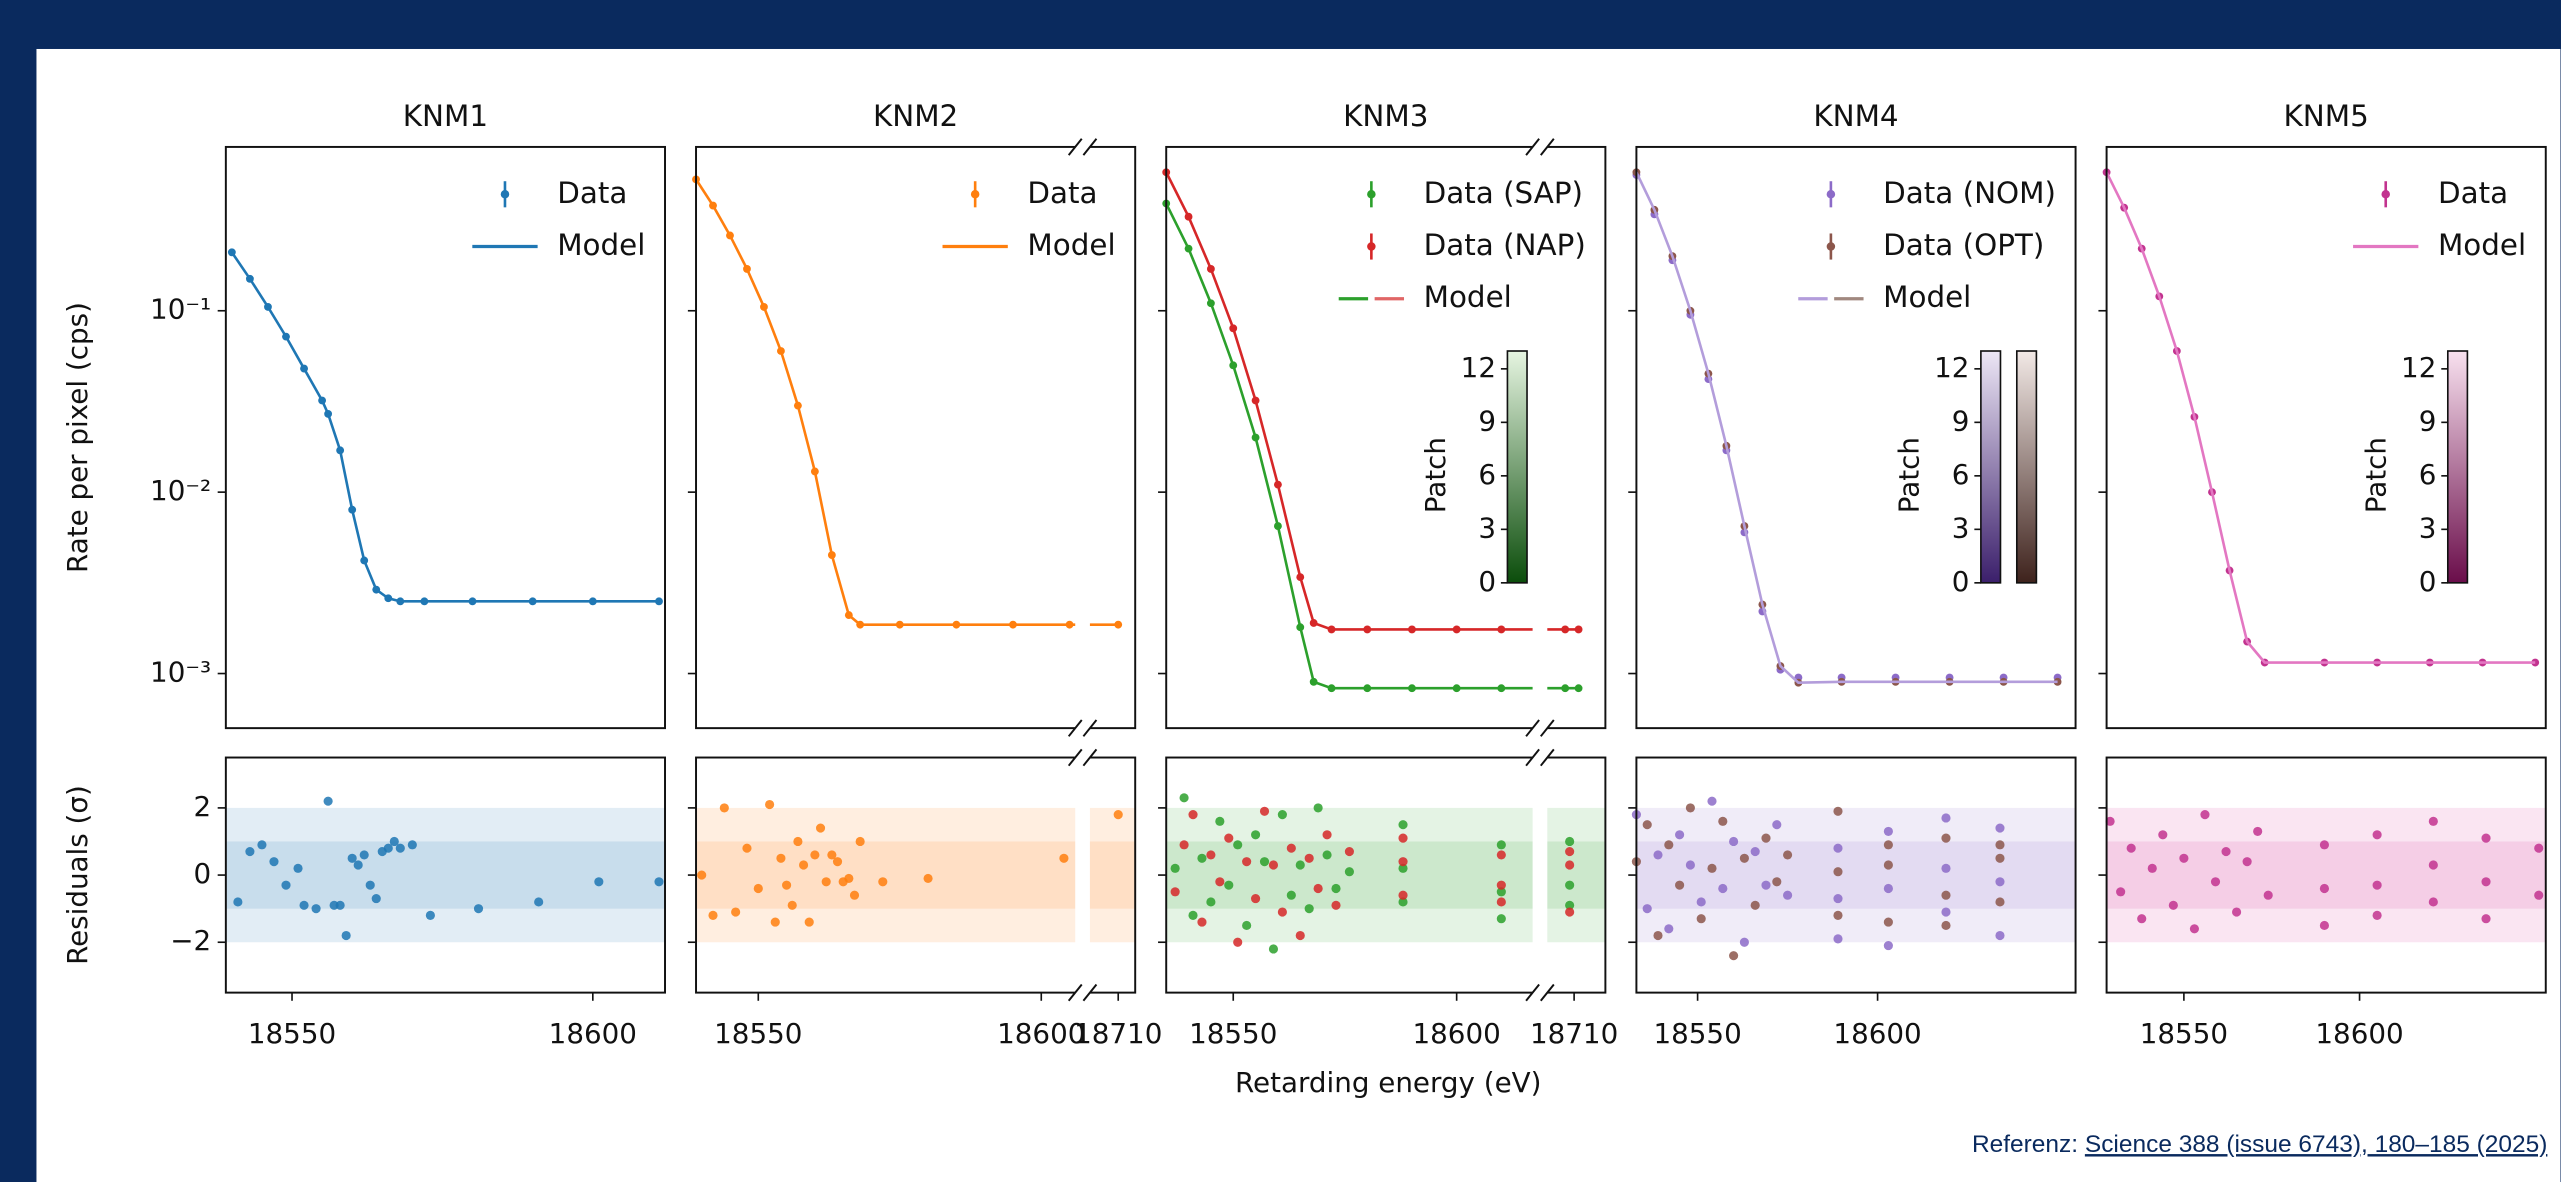 Image resolution: width=2561 pixels, height=1182 pixels. What do you see at coordinates (2316, 1145) in the screenshot?
I see `reference-link: Science 388 (issue 6743), 180–185 (2025)` at bounding box center [2316, 1145].